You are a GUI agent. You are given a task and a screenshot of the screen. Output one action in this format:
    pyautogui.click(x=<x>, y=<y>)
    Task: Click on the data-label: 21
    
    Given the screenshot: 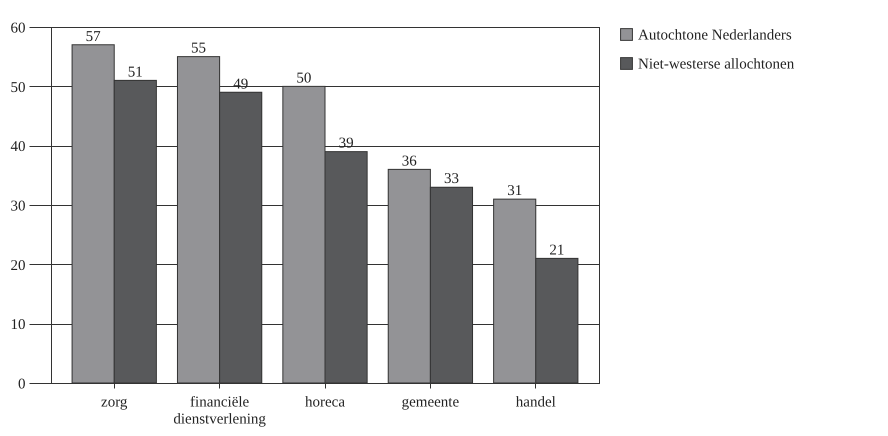 What is the action you would take?
    pyautogui.click(x=556, y=250)
    